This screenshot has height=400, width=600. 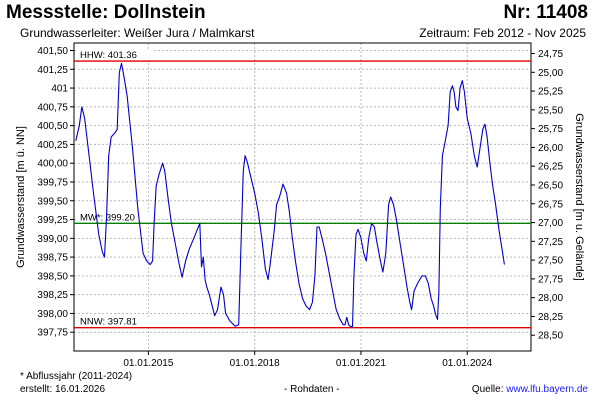 I want to click on data-type-label: - Rohdaten -, so click(x=312, y=389).